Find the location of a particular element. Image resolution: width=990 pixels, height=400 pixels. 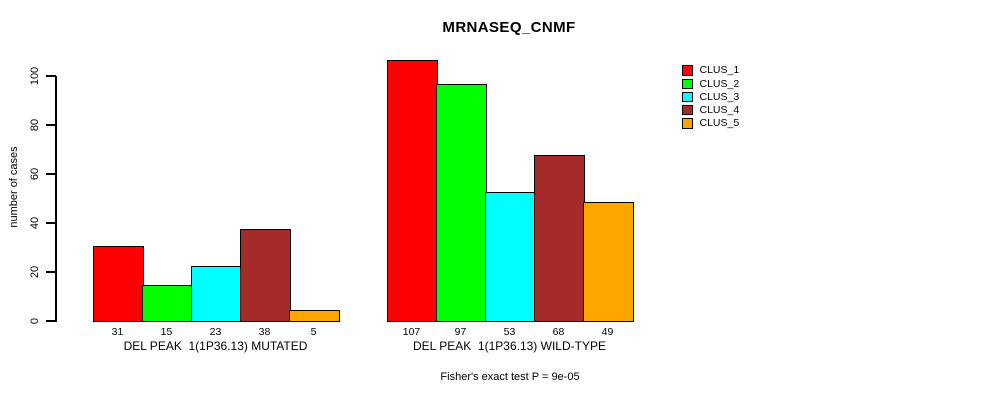

bar-clus_5-group2 is located at coordinates (608, 262).